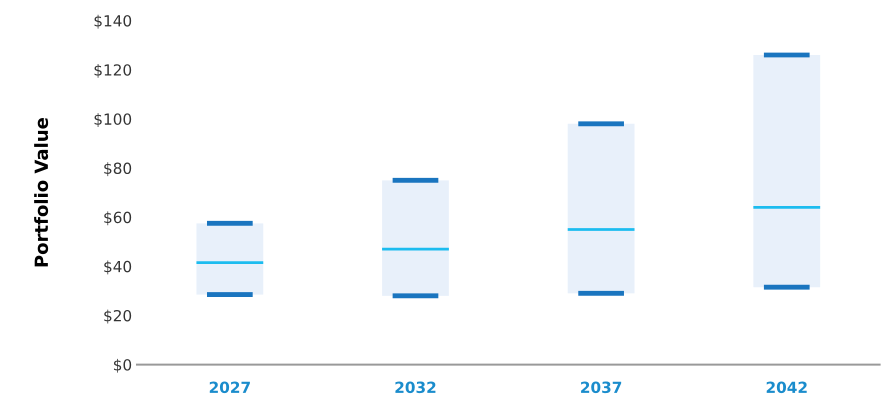 This screenshot has height=412, width=884. I want to click on y-axis-title: Portfolio Value, so click(41, 192).